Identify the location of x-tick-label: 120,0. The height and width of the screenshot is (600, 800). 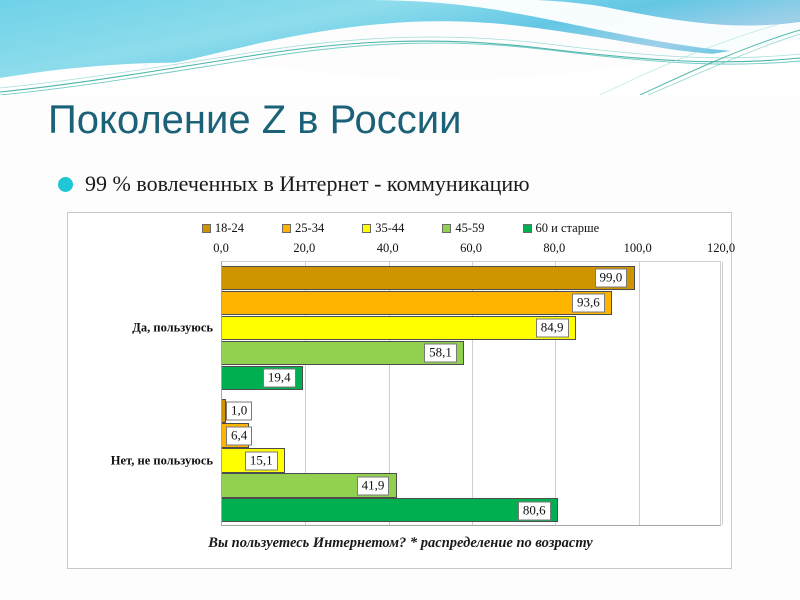
(721, 248).